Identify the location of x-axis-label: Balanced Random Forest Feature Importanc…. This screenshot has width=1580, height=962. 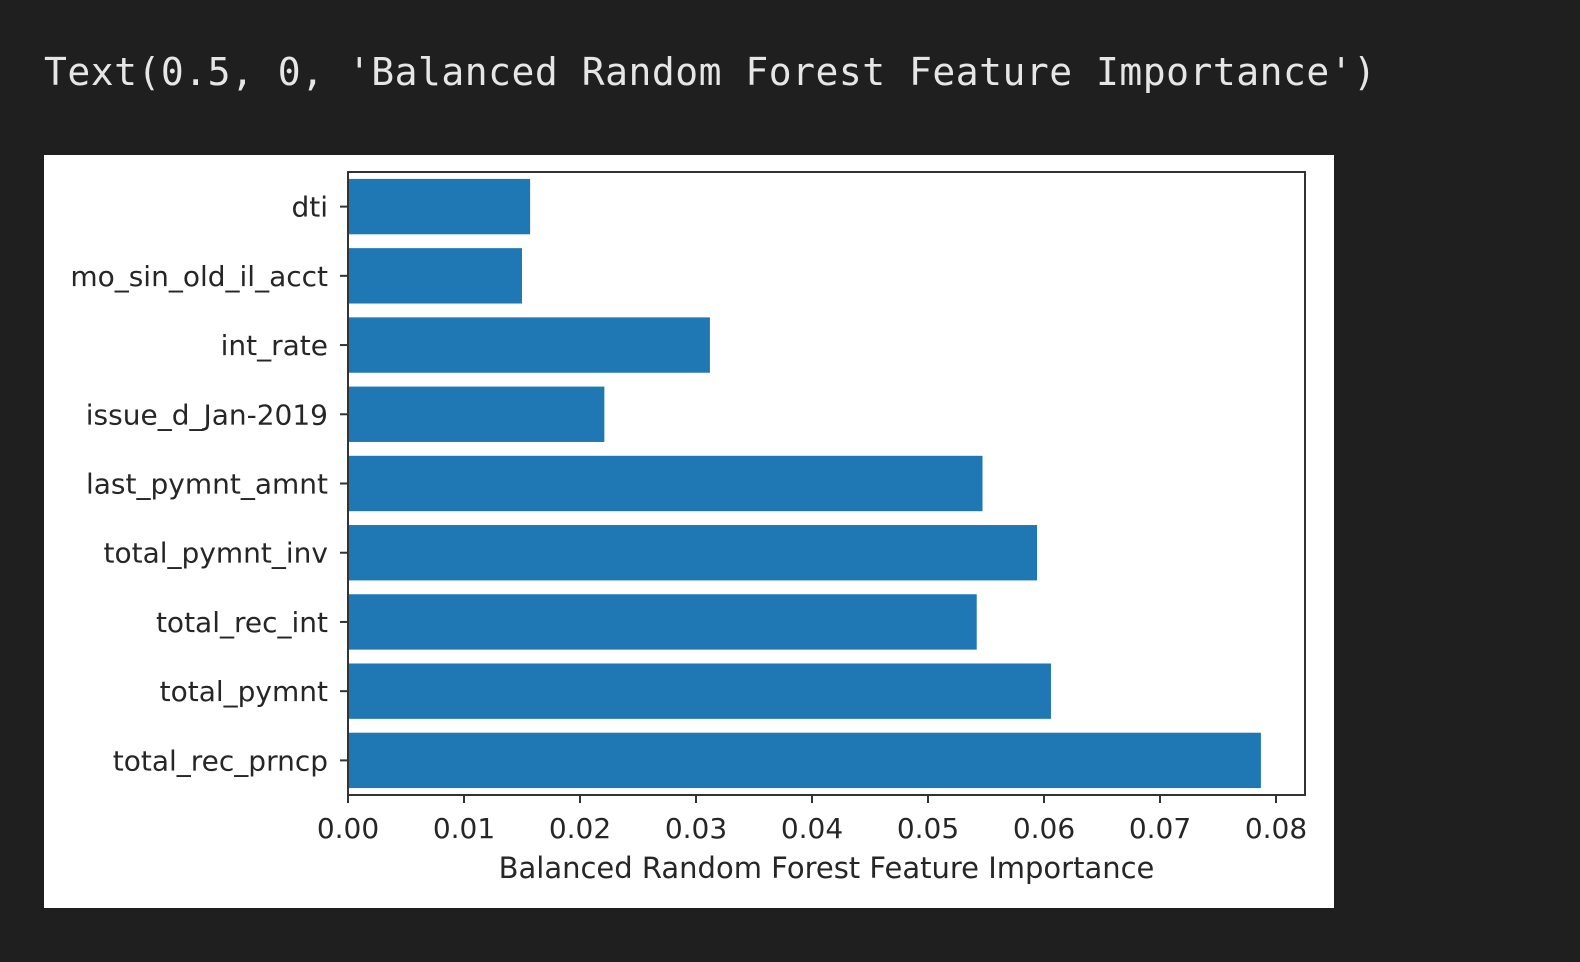
(827, 868).